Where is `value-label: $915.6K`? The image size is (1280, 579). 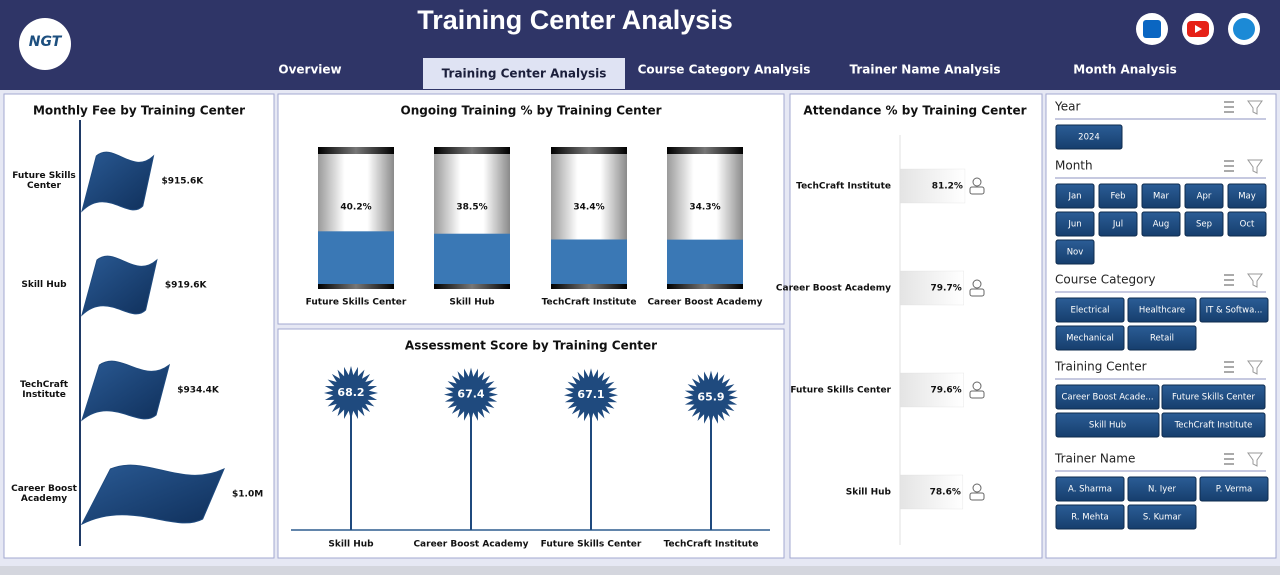 value-label: $915.6K is located at coordinates (183, 182).